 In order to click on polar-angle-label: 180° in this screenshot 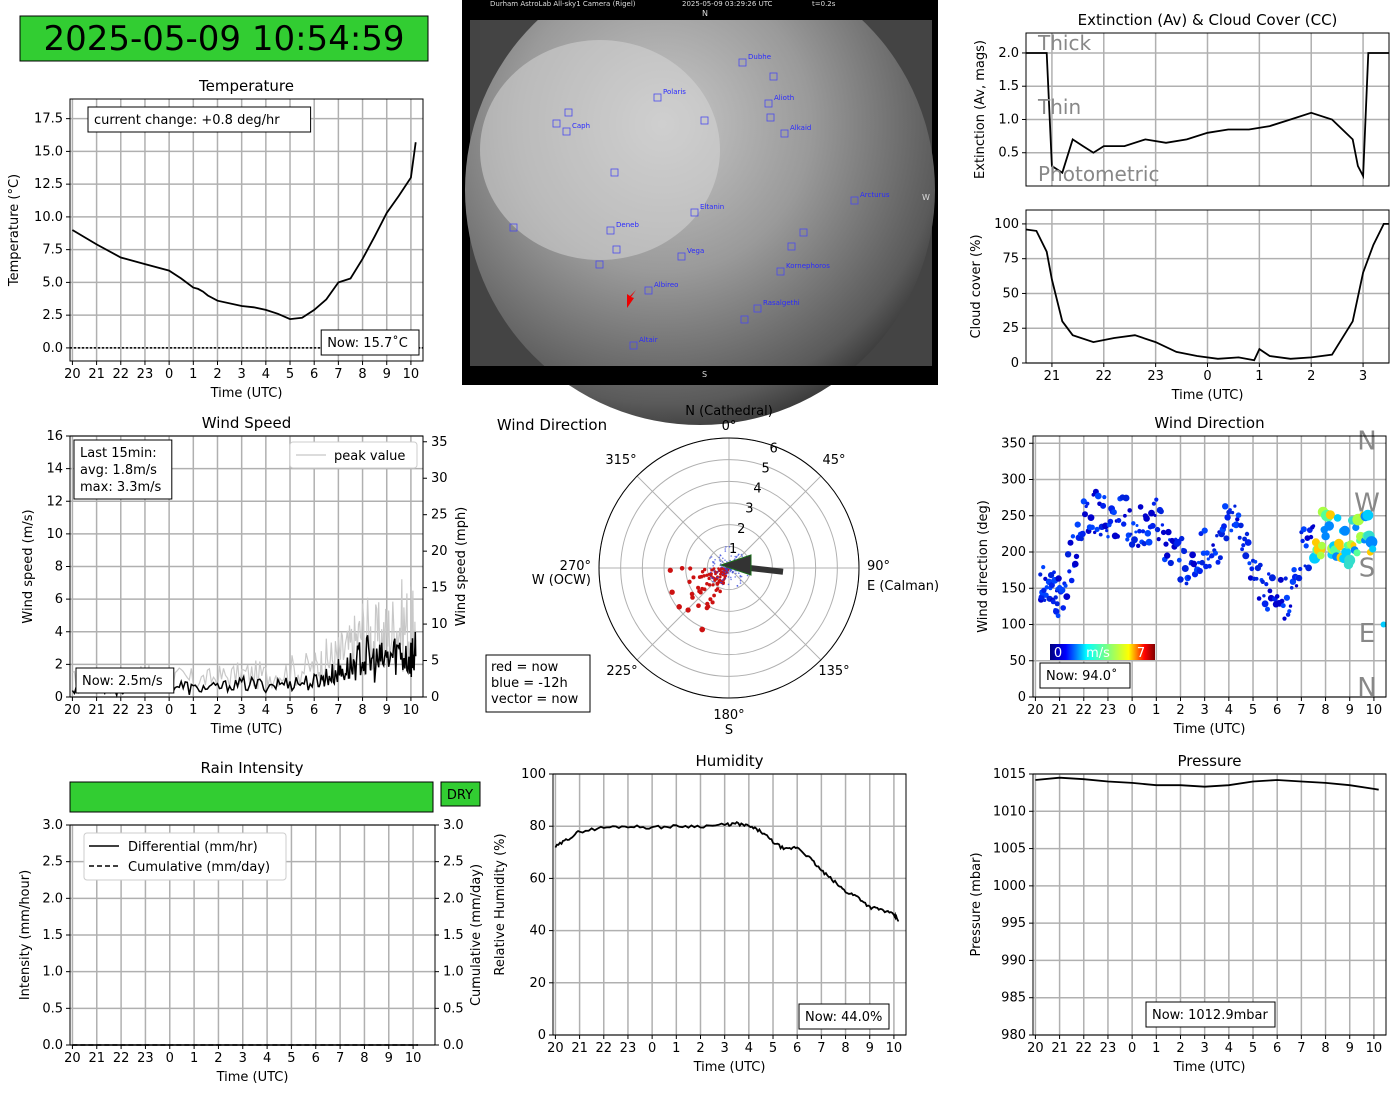, I will do `click(728, 715)`.